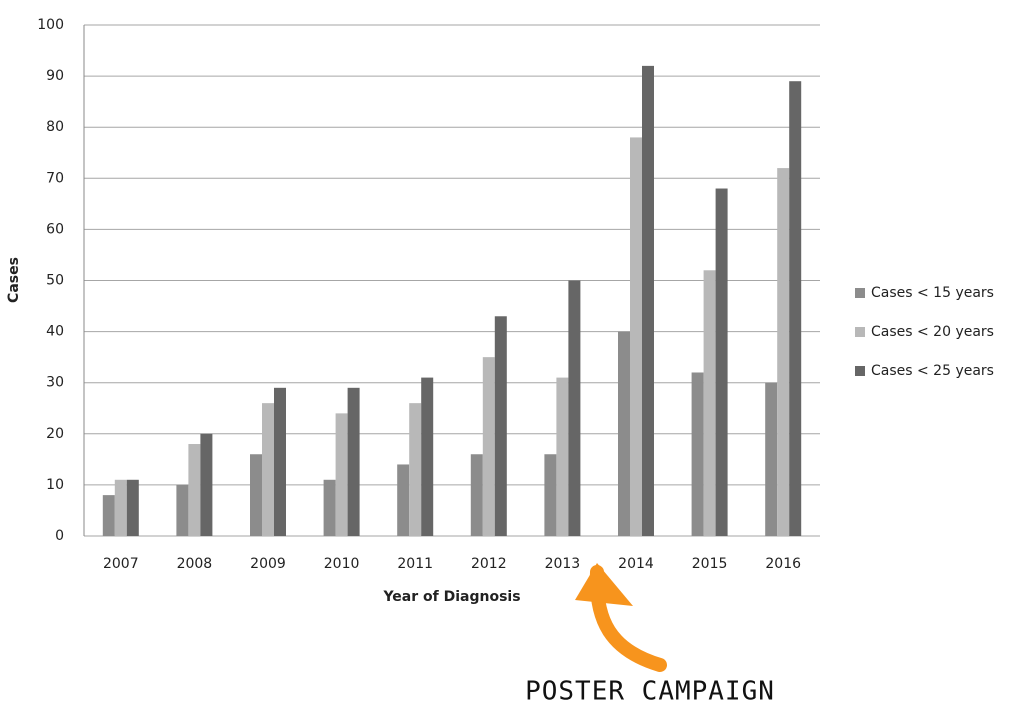 The width and height of the screenshot is (1024, 724). What do you see at coordinates (55, 485) in the screenshot?
I see `y-tick-label: 10` at bounding box center [55, 485].